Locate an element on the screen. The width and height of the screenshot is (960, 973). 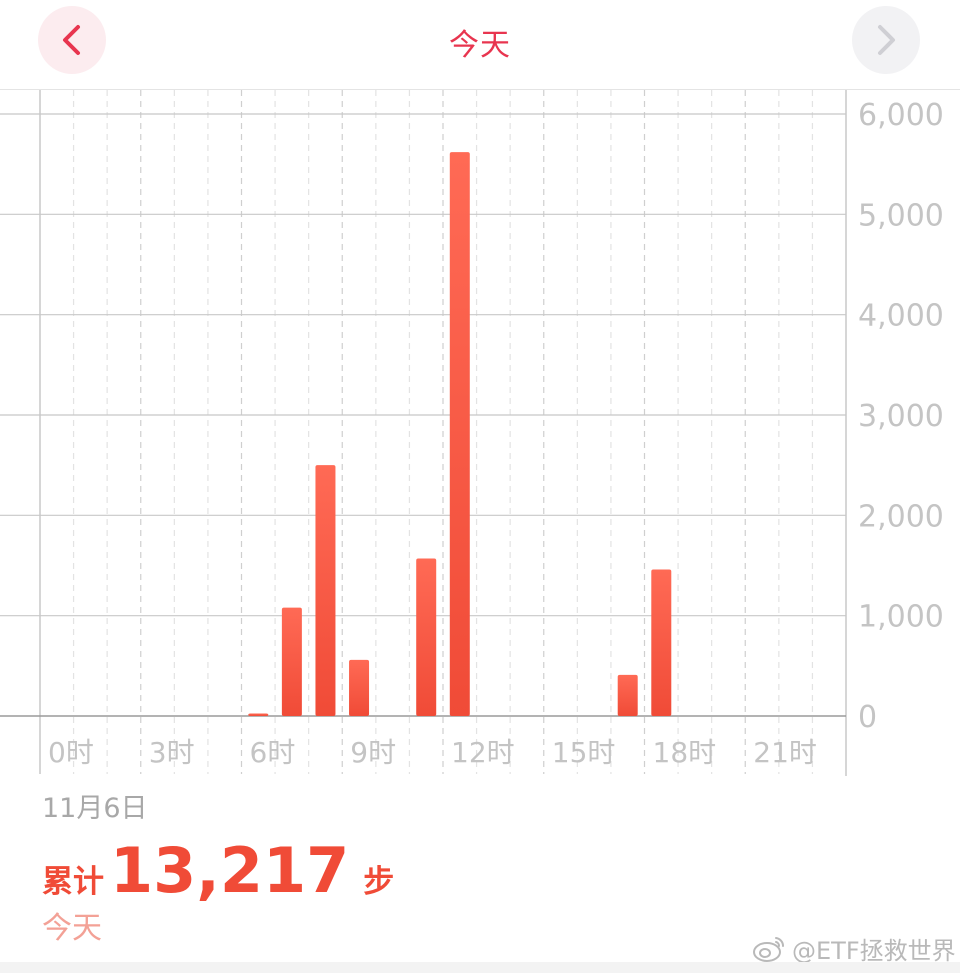
header: 今天 is located at coordinates (480, 45).